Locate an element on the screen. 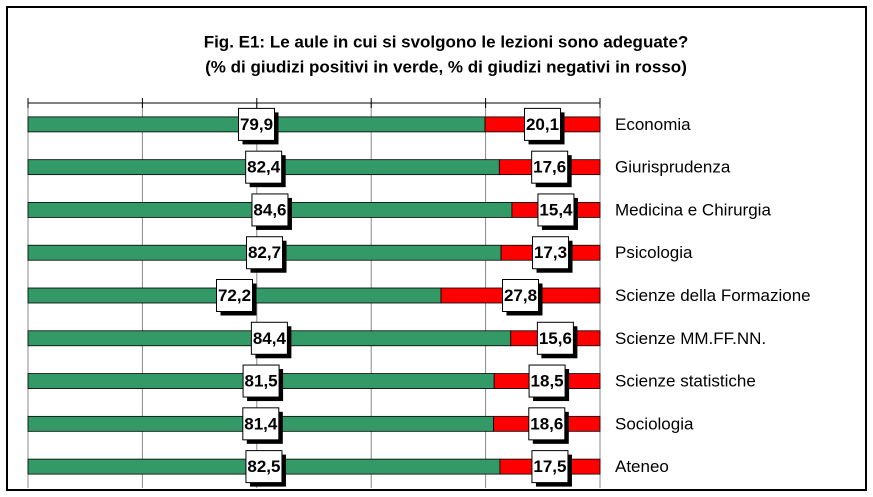 The width and height of the screenshot is (873, 497). category-label: Scienze MM.FF.NN. is located at coordinates (690, 338).